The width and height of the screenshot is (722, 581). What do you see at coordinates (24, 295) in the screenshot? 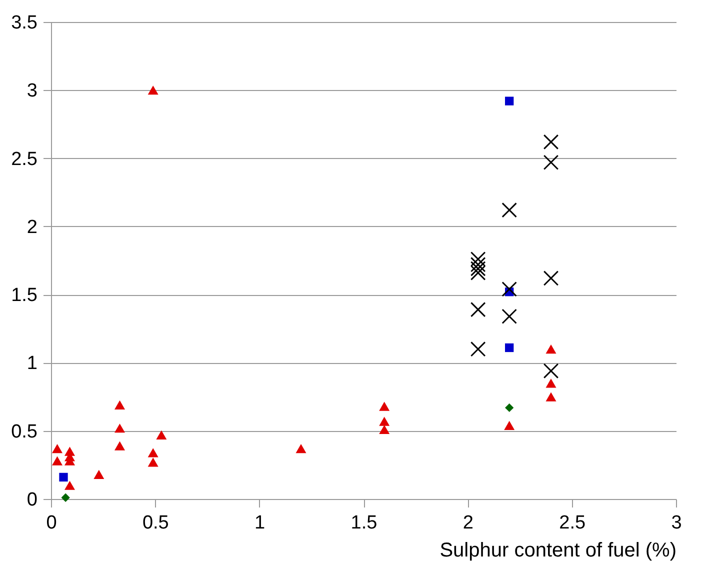
I see `y-tick-label: 1.5` at bounding box center [24, 295].